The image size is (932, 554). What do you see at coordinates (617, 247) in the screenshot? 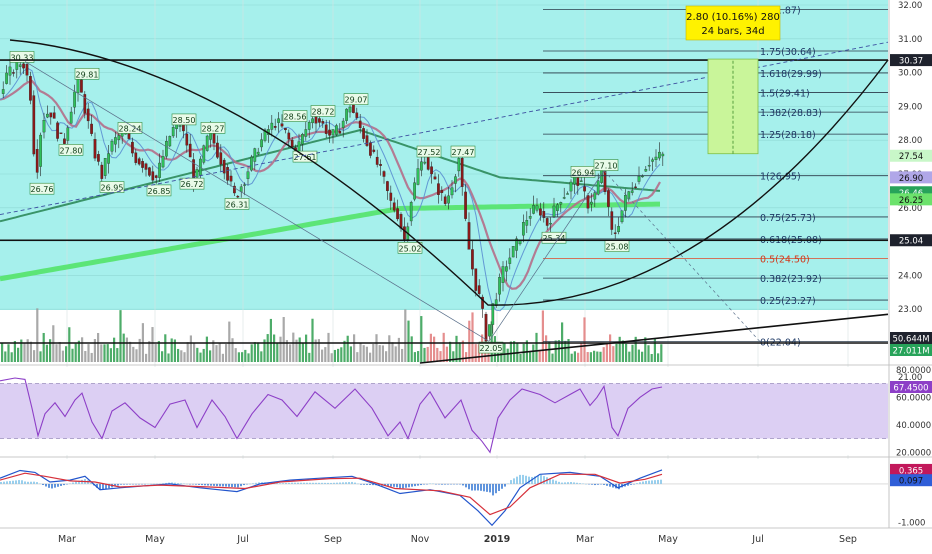
I see `price-label-text: 25.08` at bounding box center [617, 247].